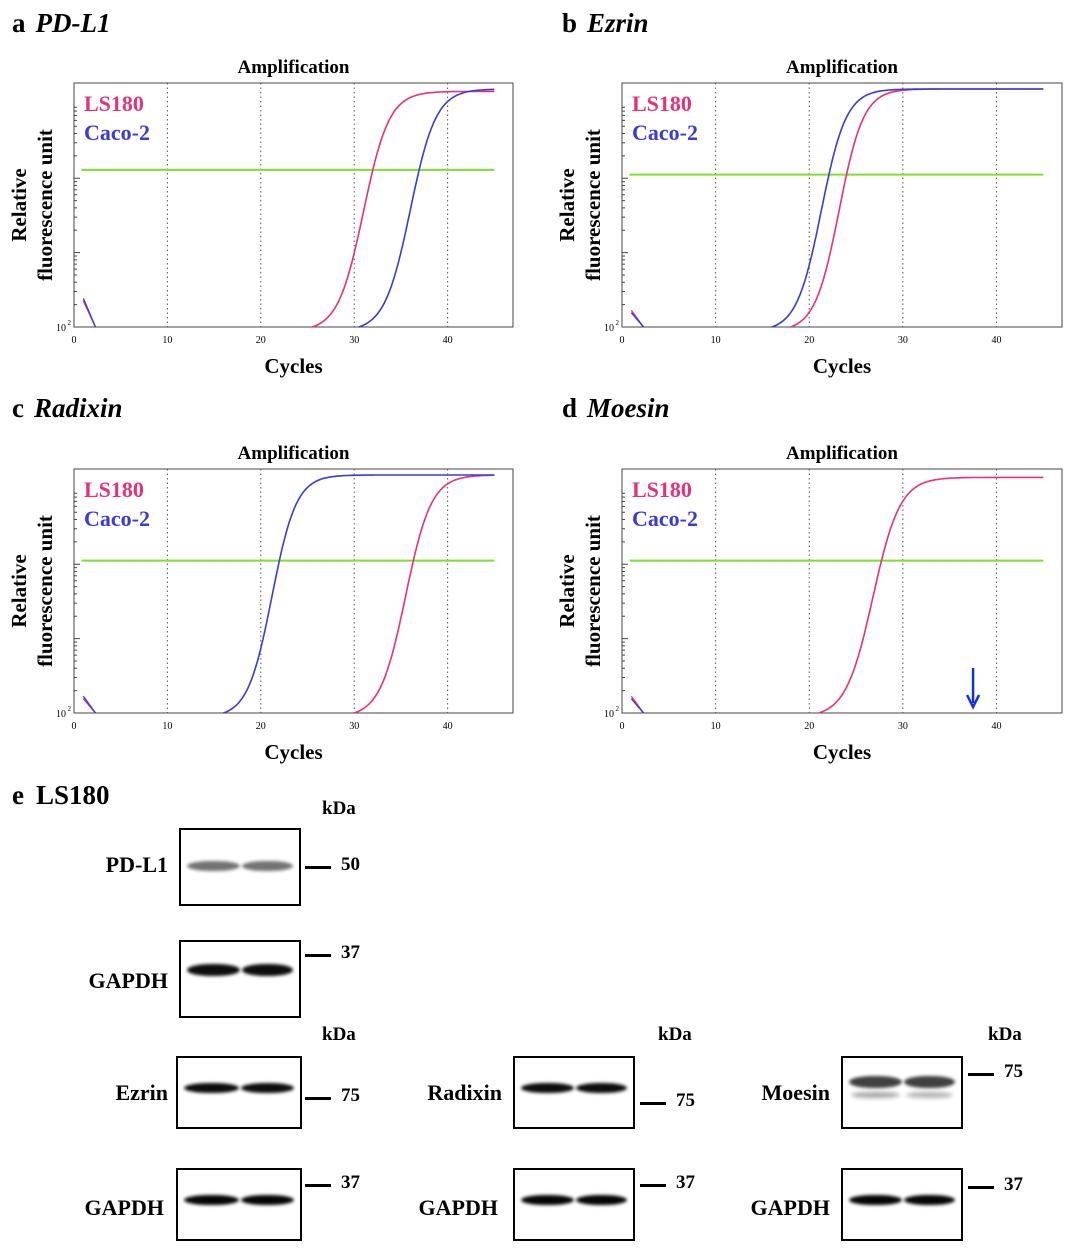  I want to click on gene-name: Ezrin, so click(618, 23).